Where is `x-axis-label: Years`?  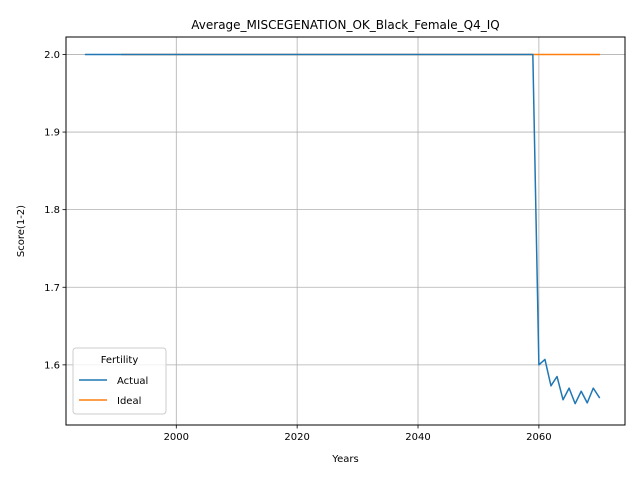
x-axis-label: Years is located at coordinates (344, 459).